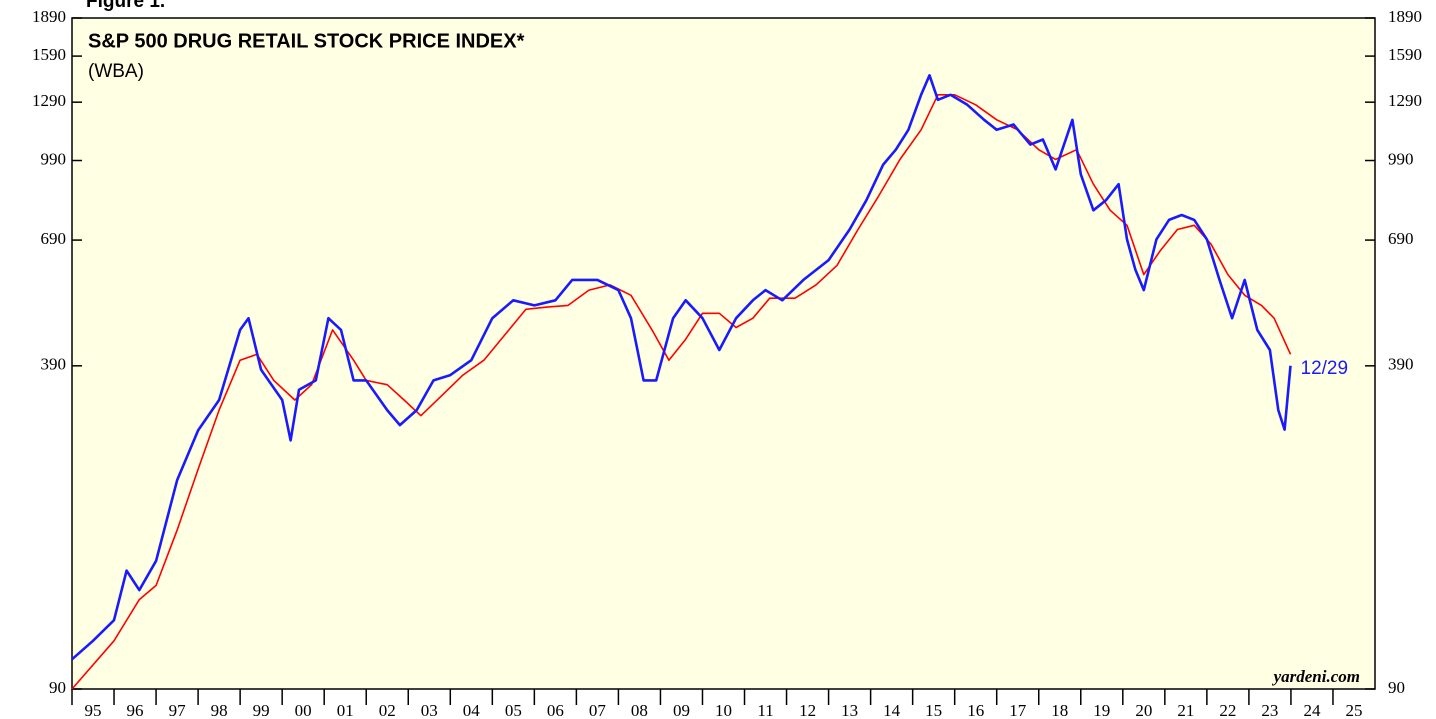 The height and width of the screenshot is (719, 1436). Describe the element at coordinates (975, 710) in the screenshot. I see `x-tick-label: 16` at that location.